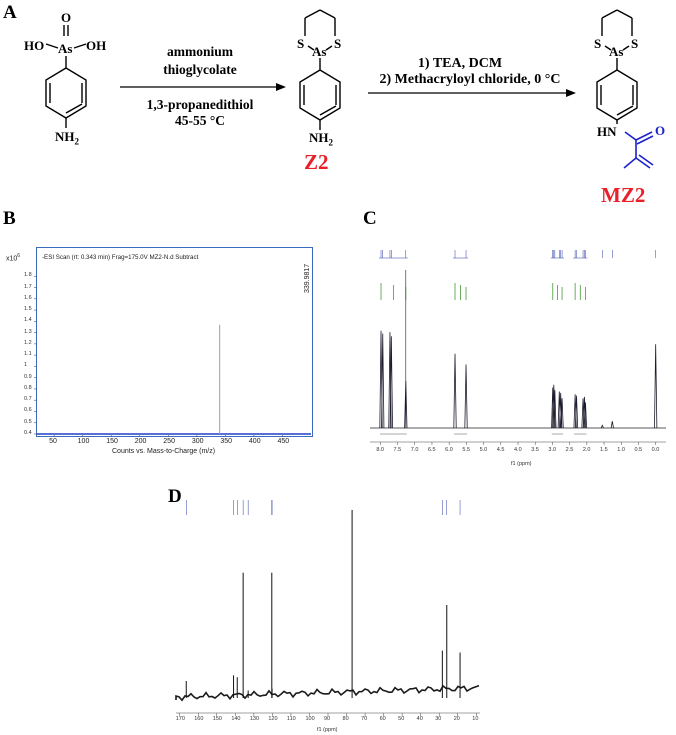 The image size is (676, 735). What do you see at coordinates (419, 719) in the screenshot?
I see `c-nmr-x-tick: 40` at bounding box center [419, 719].